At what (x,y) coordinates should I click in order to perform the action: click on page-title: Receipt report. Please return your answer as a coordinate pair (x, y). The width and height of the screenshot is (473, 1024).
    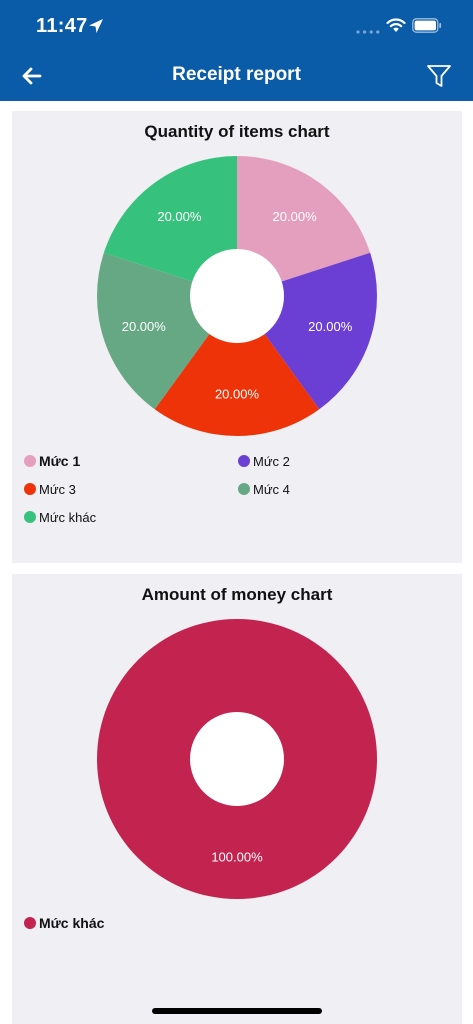
    Looking at the image, I should click on (236, 74).